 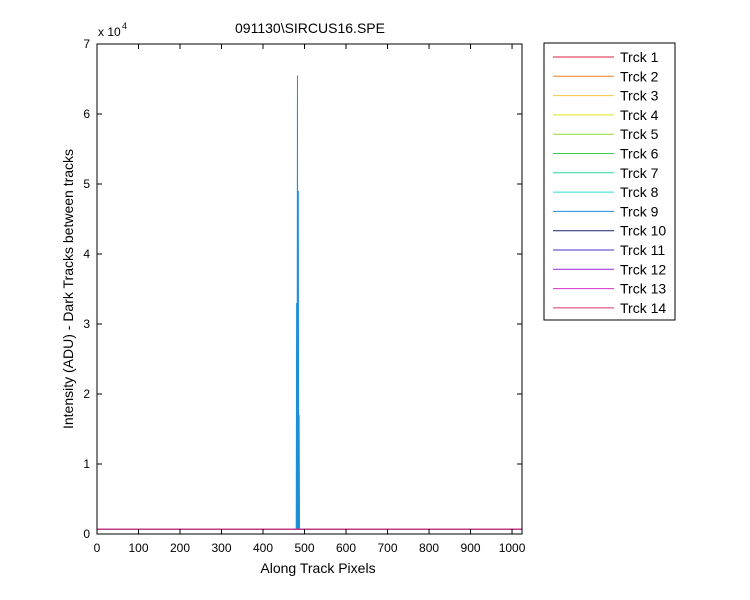 I want to click on legend-label: Trck 8, so click(x=639, y=192).